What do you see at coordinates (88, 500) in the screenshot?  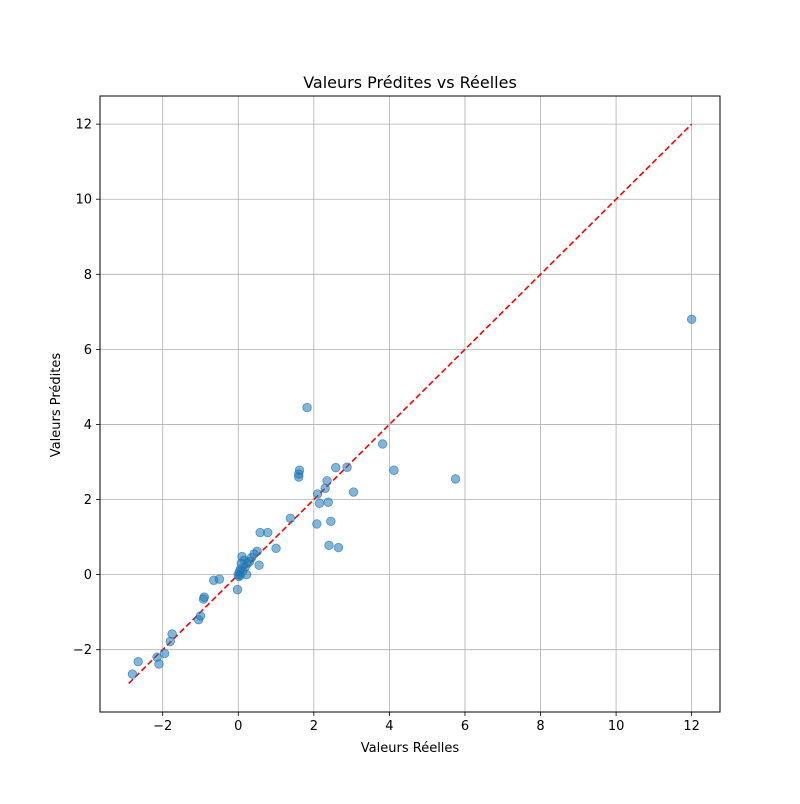 I see `y-tick-label: 2` at bounding box center [88, 500].